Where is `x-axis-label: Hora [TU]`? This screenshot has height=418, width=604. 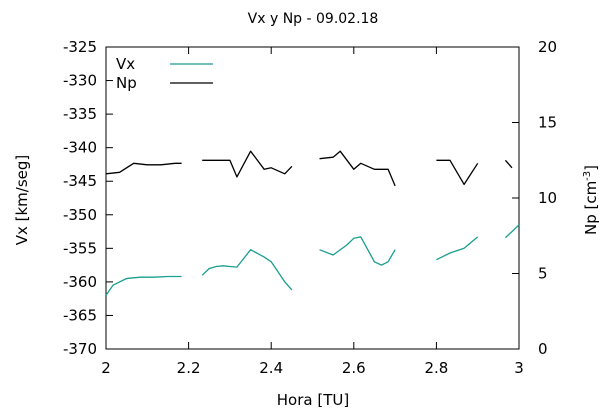
x-axis-label: Hora [TU] is located at coordinates (313, 400).